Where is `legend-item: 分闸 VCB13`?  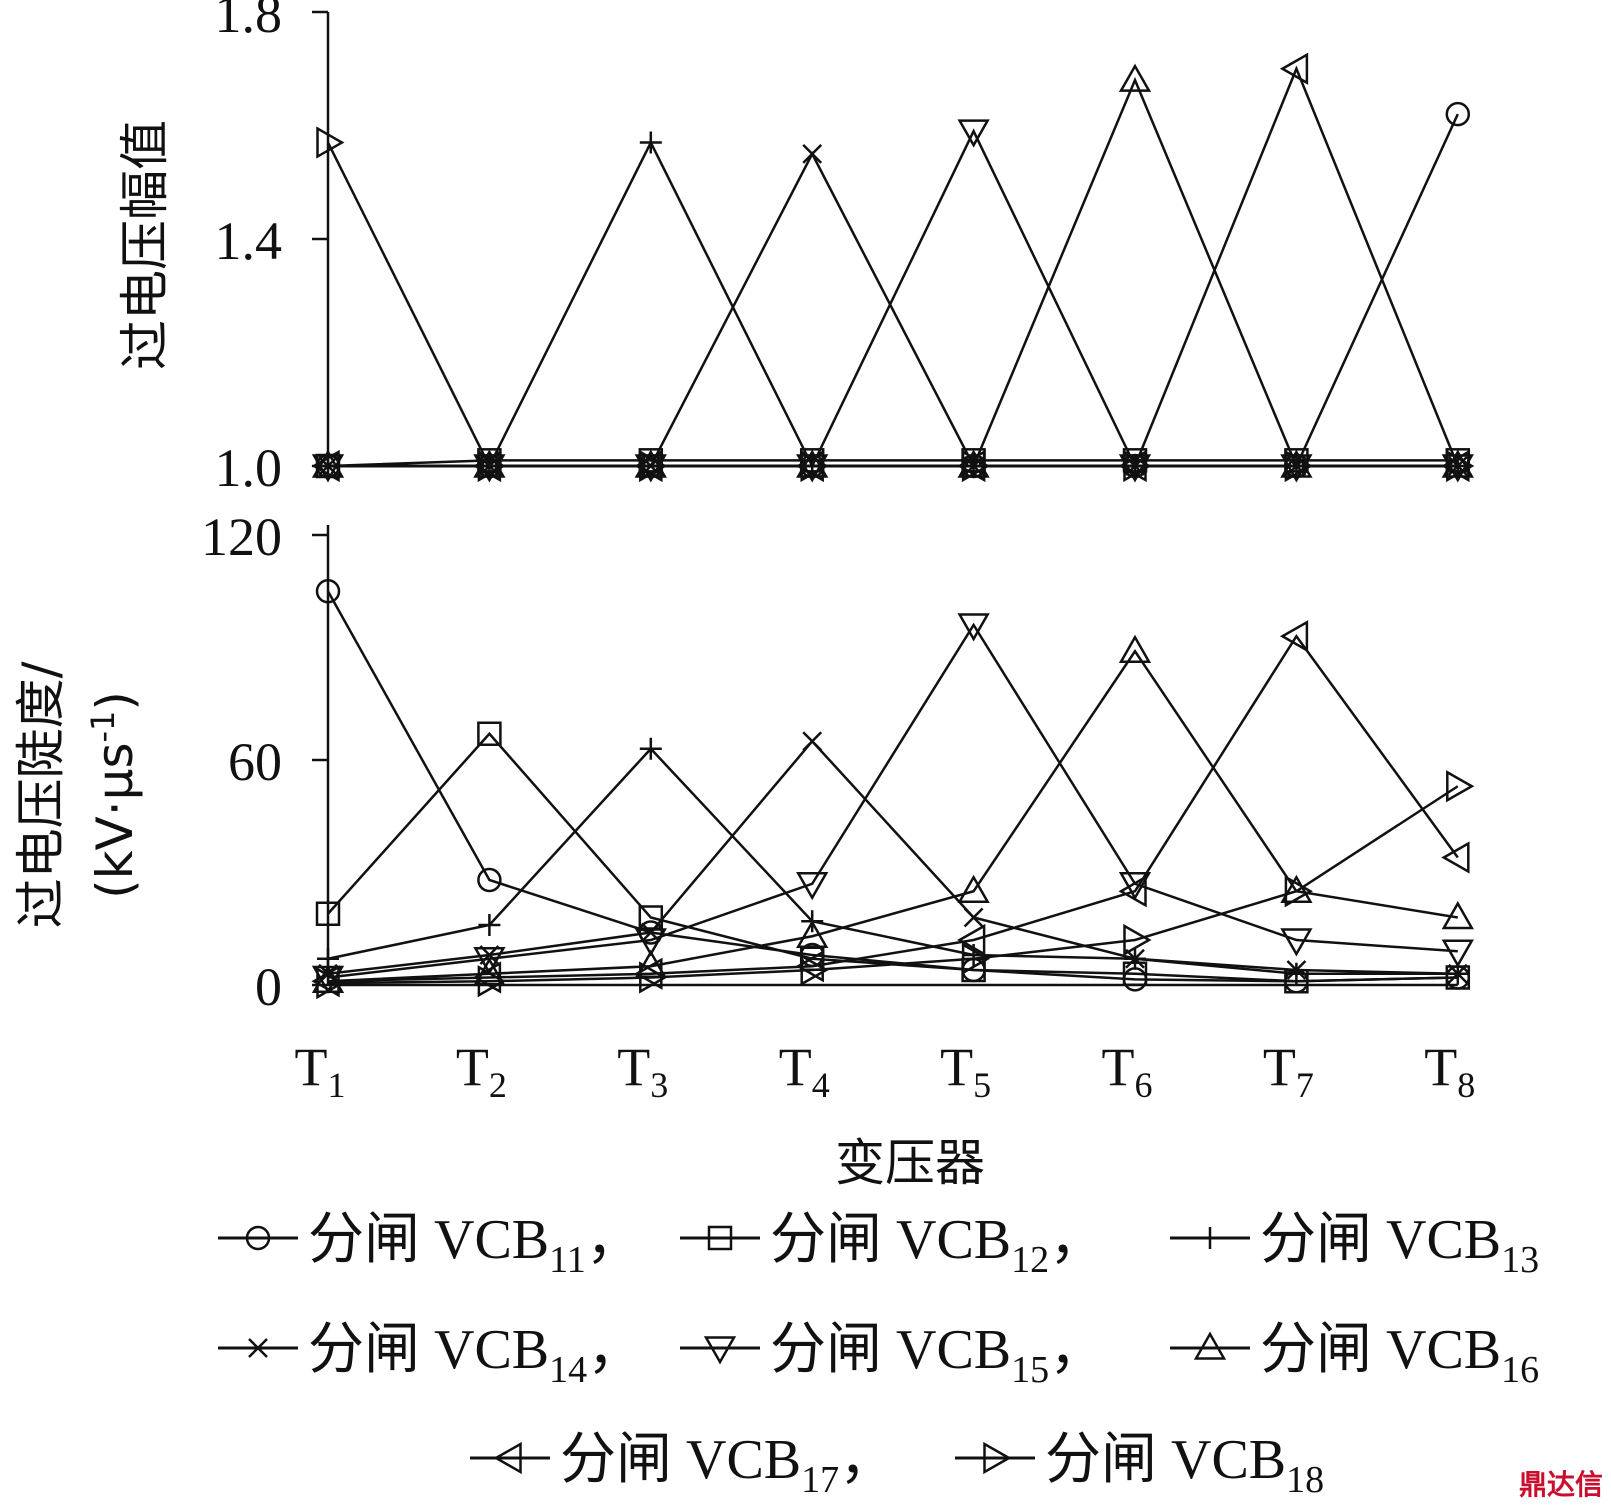 legend-item: 分闸 VCB13 is located at coordinates (1354, 1245).